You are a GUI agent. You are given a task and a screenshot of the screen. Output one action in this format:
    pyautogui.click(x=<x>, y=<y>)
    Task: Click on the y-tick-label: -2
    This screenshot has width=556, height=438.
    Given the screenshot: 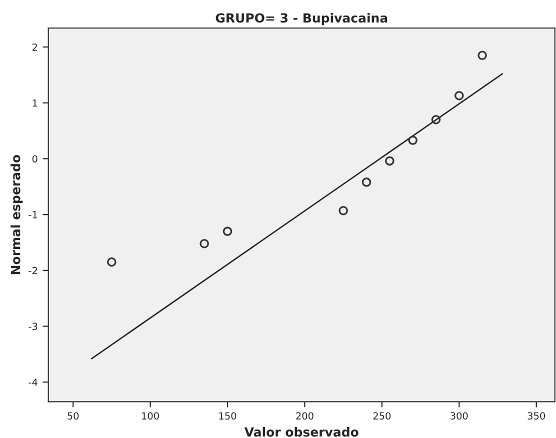 What is the action you would take?
    pyautogui.click(x=32, y=270)
    